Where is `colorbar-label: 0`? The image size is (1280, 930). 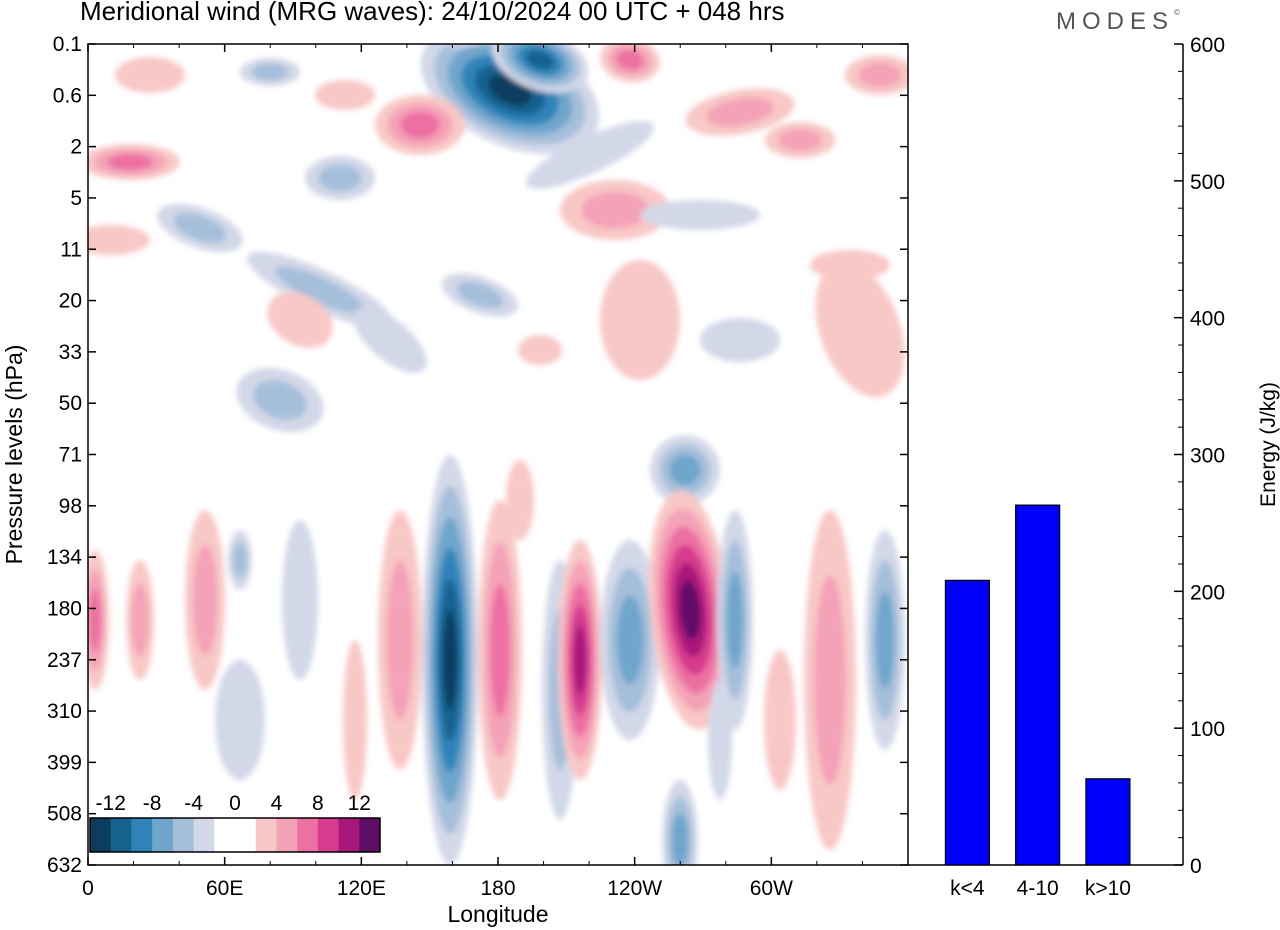
colorbar-label: 0 is located at coordinates (235, 803).